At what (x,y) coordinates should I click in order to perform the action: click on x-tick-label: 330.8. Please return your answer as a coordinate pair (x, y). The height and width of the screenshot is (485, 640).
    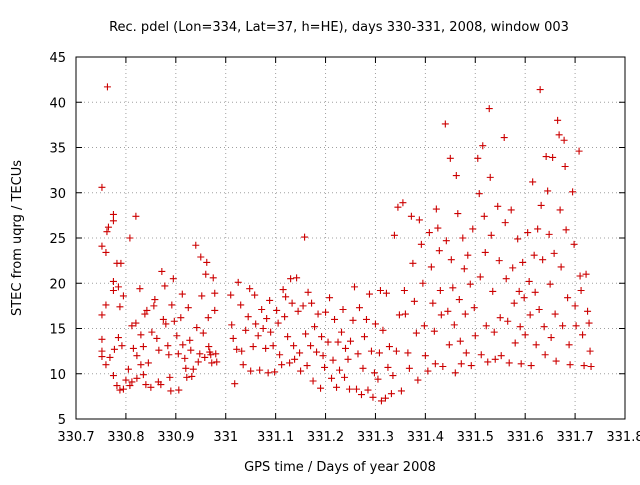
    Looking at the image, I should click on (125, 437).